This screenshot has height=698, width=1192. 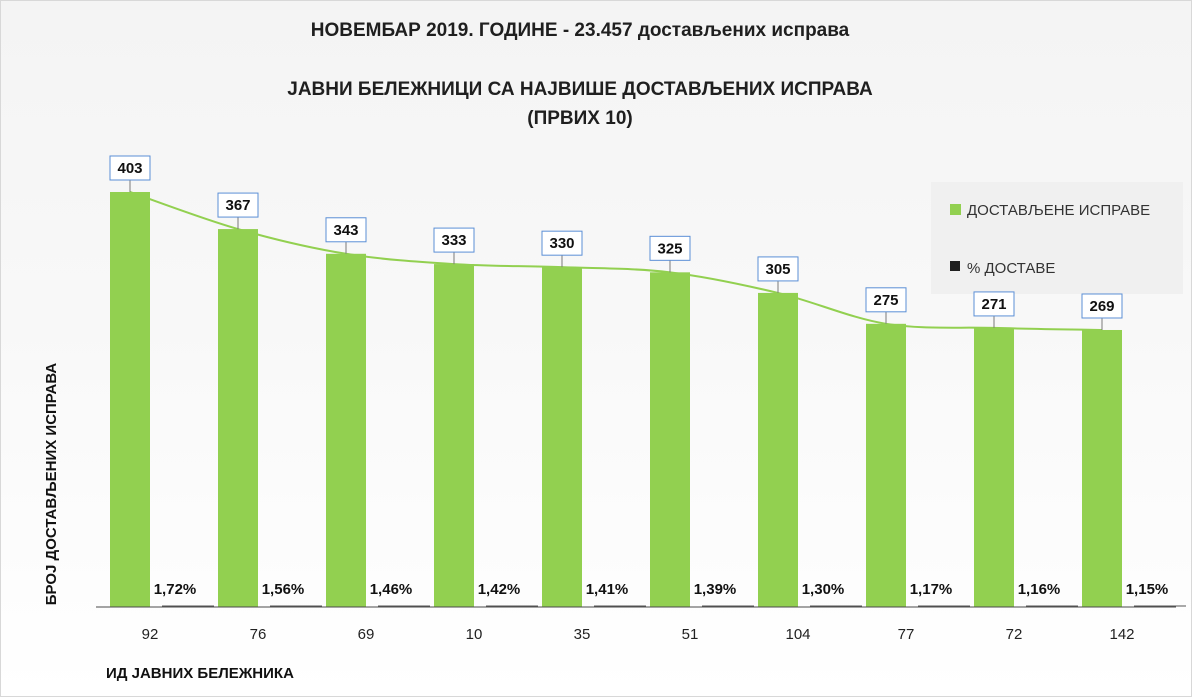 What do you see at coordinates (391, 589) in the screenshot?
I see `percent-label-69: 1,46%` at bounding box center [391, 589].